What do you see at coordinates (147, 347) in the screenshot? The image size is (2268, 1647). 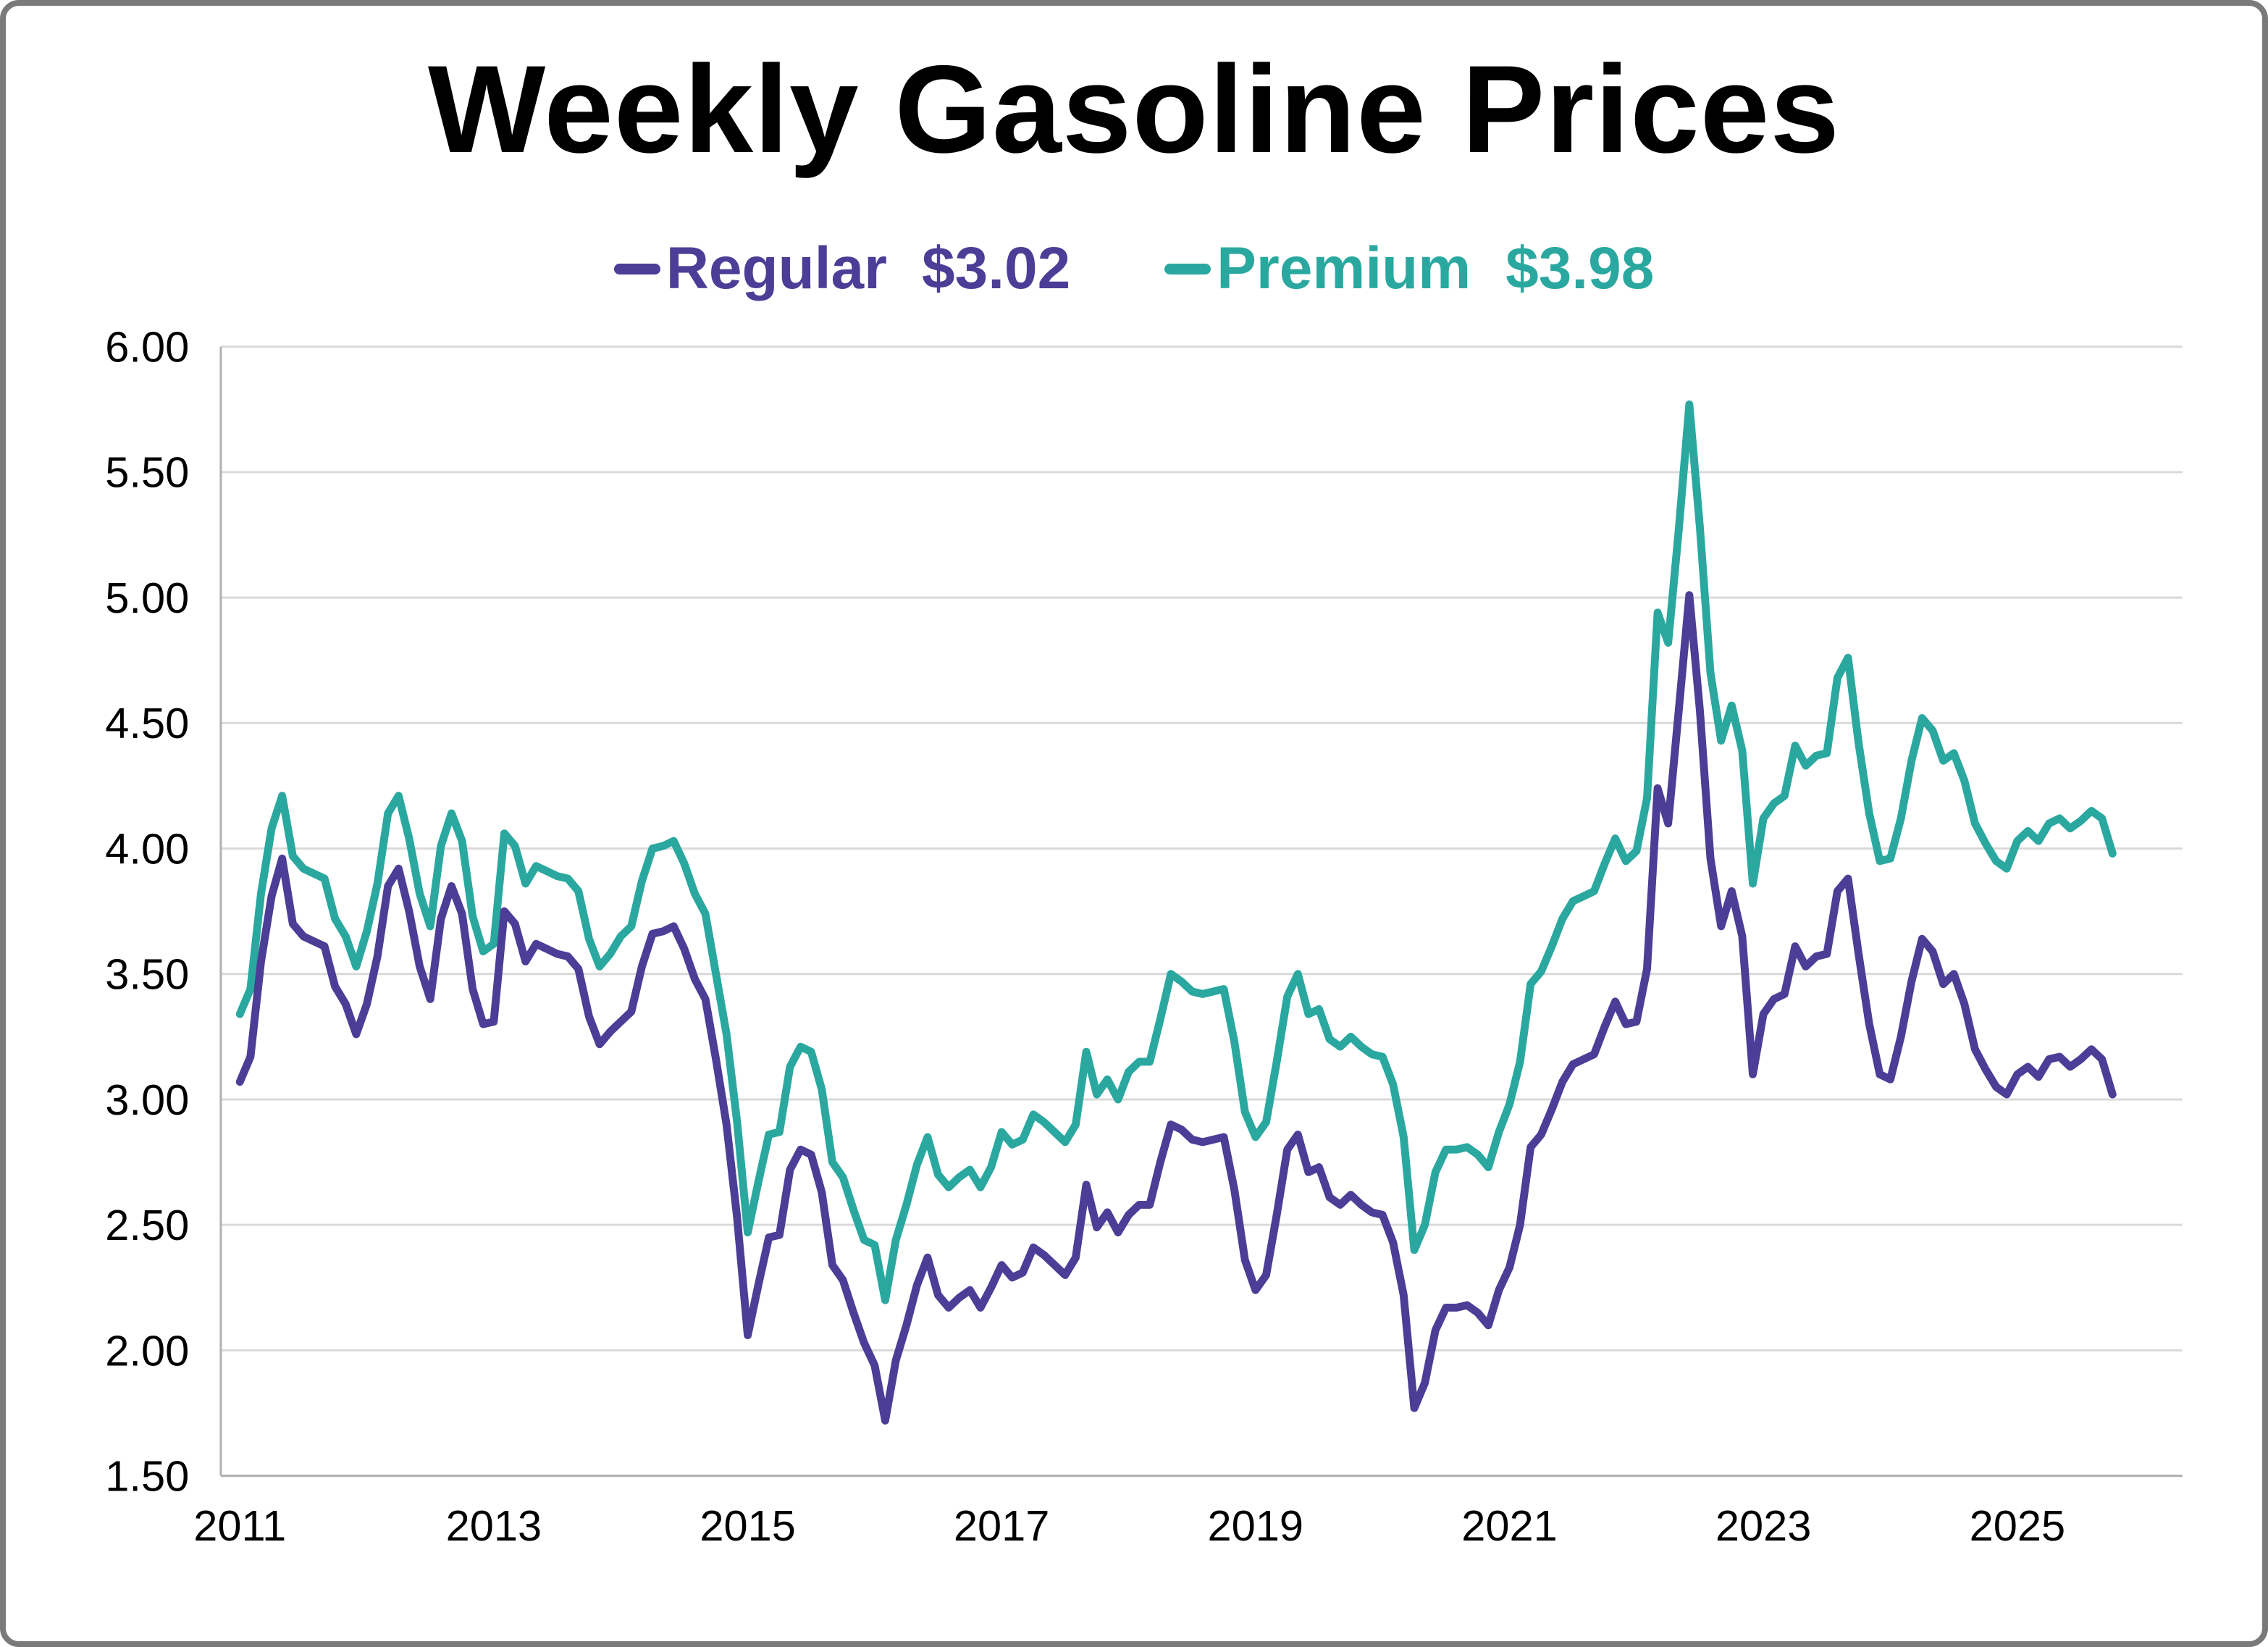 I see `y-axis-tick-label: 6.00` at bounding box center [147, 347].